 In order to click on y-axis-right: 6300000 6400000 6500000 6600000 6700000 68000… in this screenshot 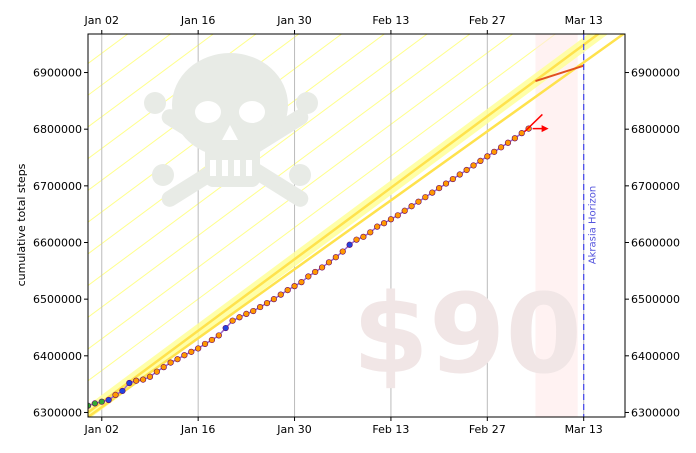, I will do `click(652, 243)`.